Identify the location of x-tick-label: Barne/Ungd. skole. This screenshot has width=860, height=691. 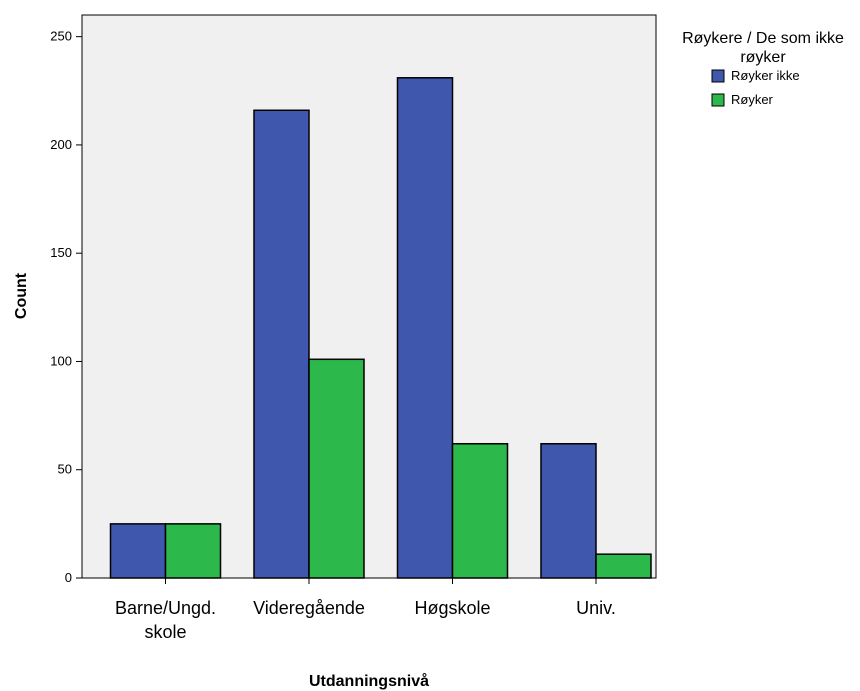
(165, 620).